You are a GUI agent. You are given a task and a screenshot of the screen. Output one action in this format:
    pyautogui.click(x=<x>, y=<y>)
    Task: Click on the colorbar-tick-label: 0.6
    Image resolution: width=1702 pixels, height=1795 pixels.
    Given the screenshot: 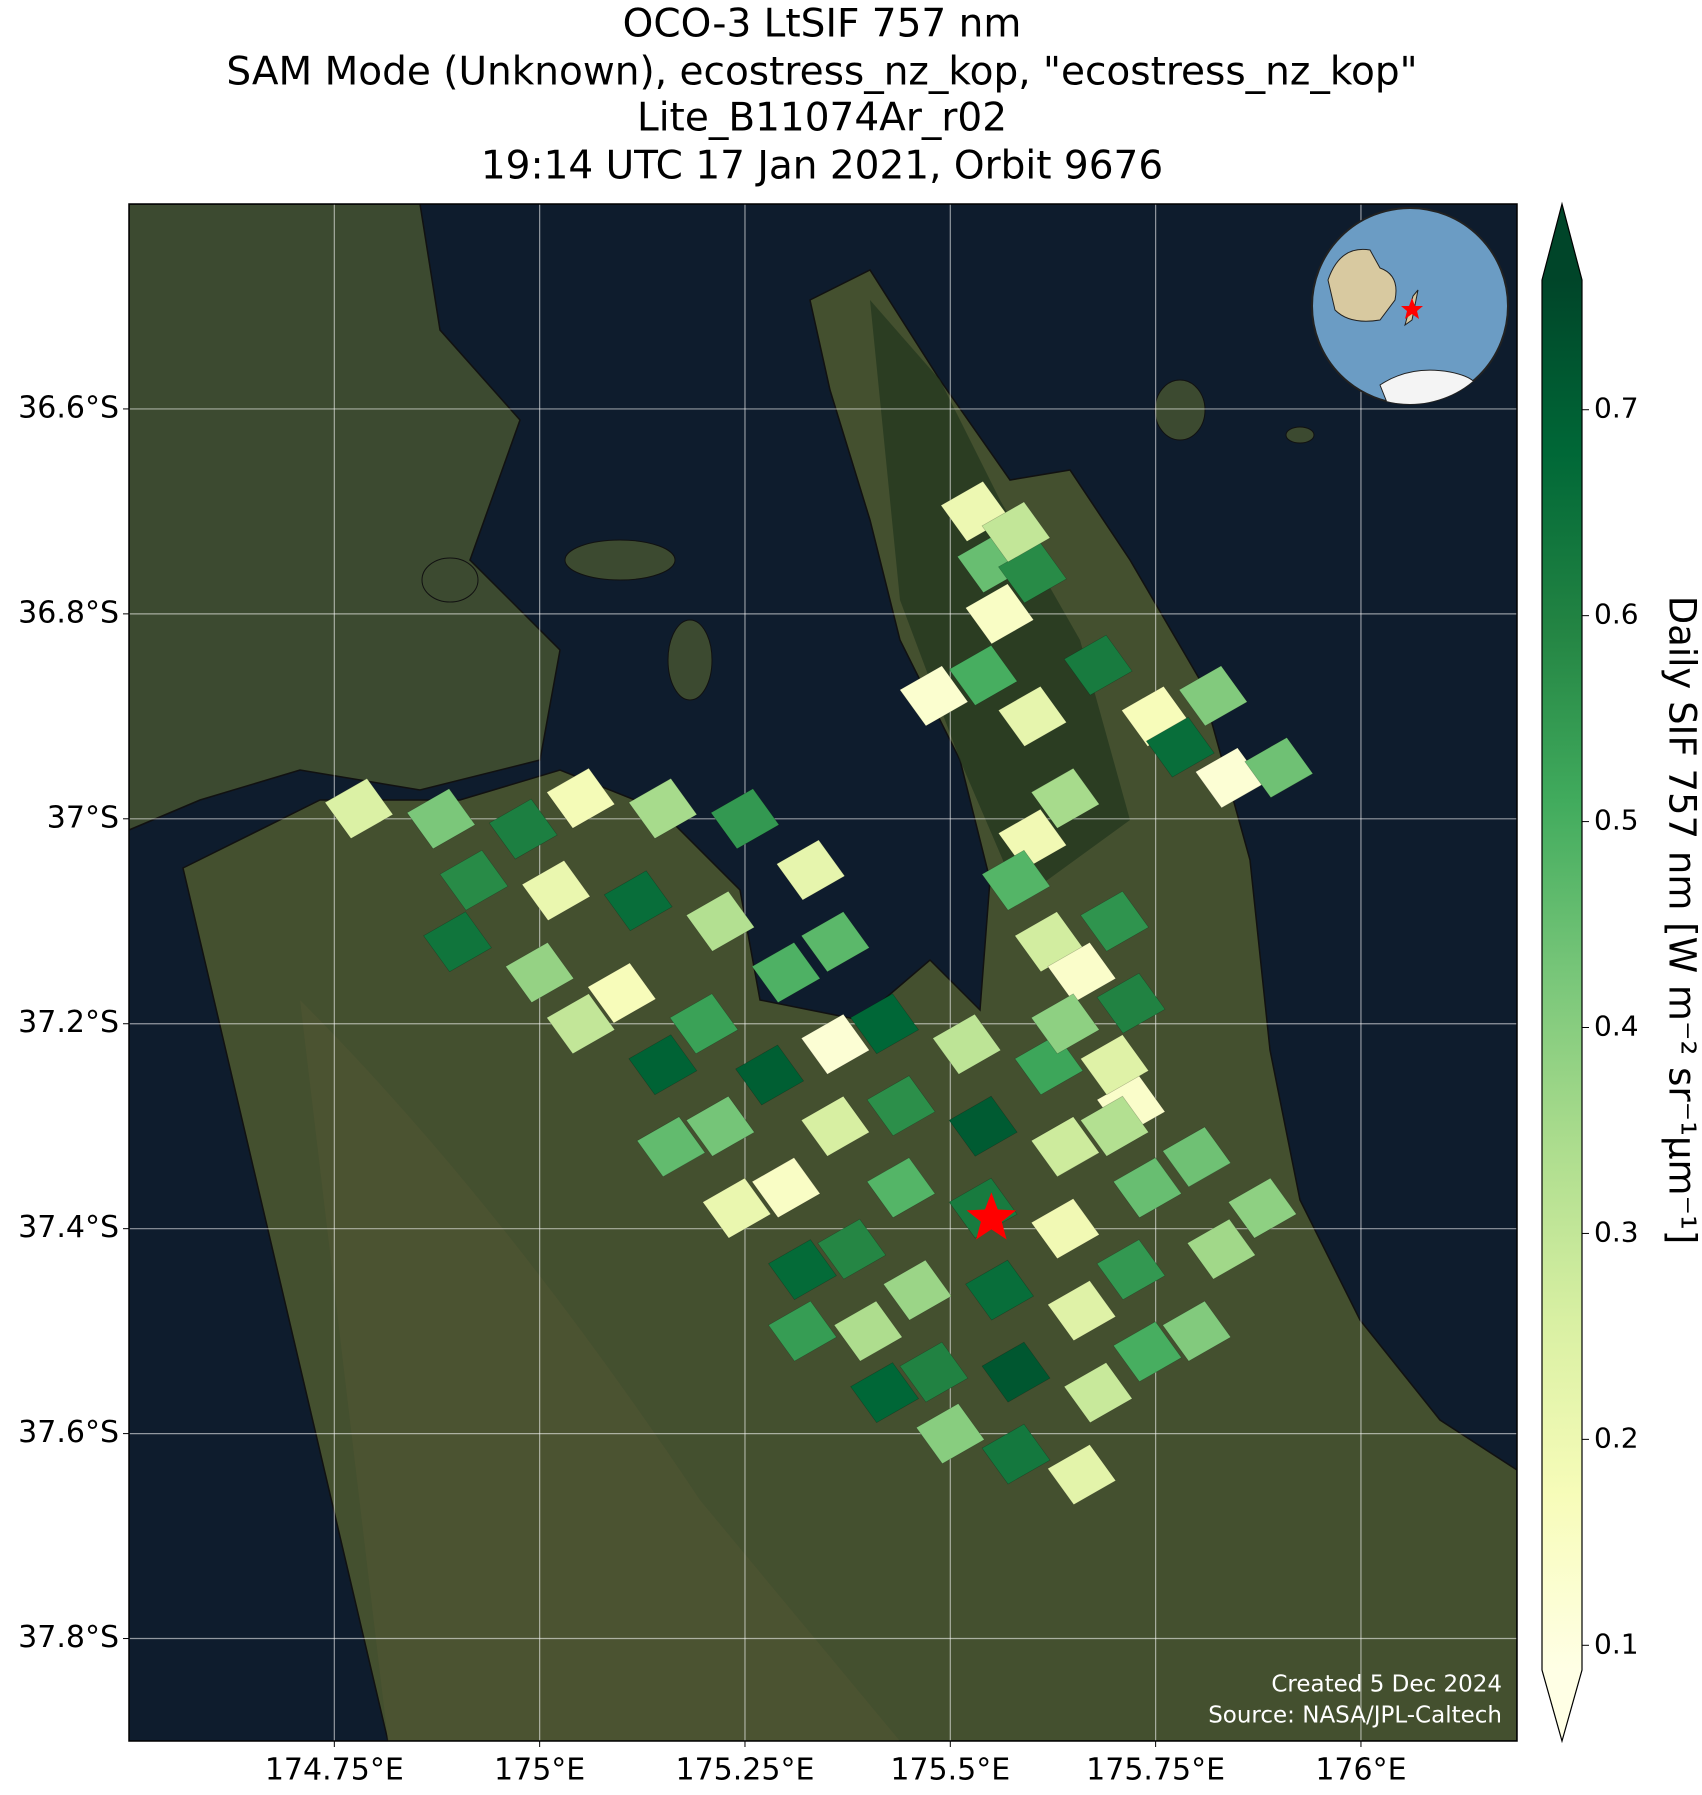 What is the action you would take?
    pyautogui.click(x=1616, y=614)
    